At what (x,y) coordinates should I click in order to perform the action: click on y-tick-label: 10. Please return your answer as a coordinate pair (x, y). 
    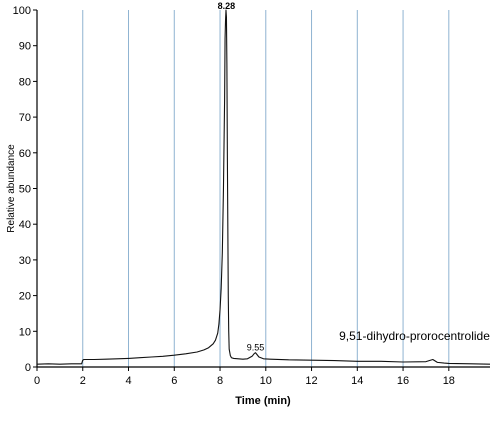
    Looking at the image, I should click on (25, 332).